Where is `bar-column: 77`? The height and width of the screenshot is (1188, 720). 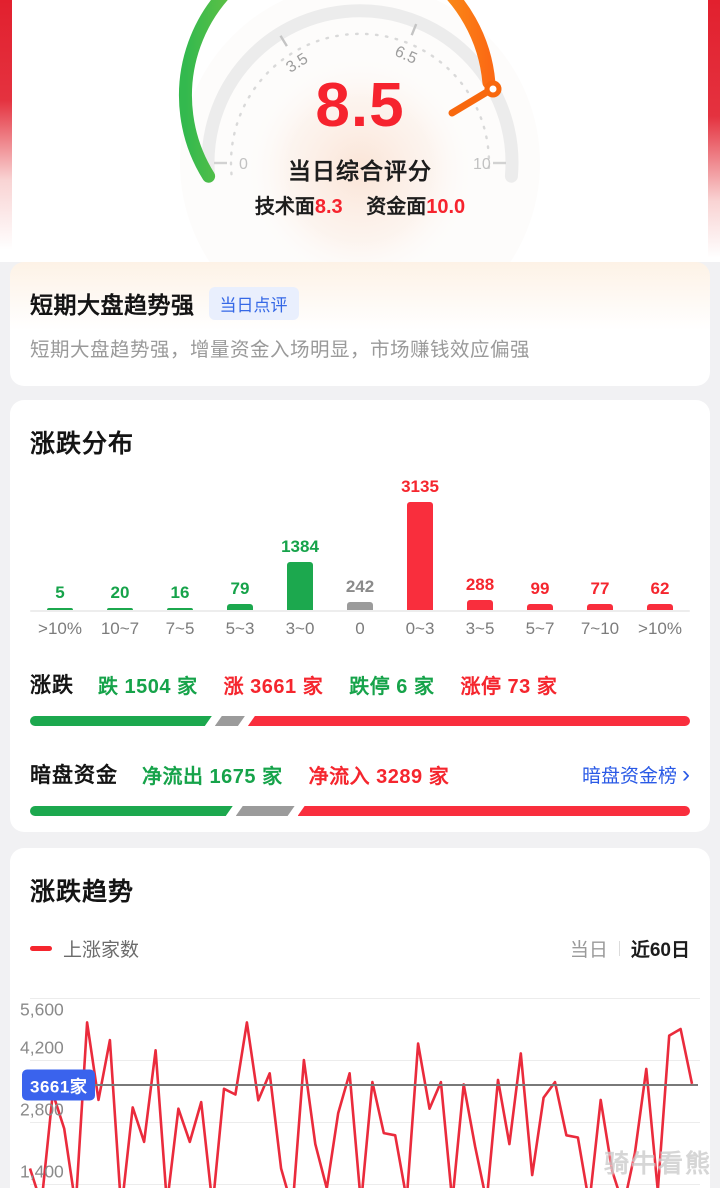
bar-column: 77 is located at coordinates (600, 594).